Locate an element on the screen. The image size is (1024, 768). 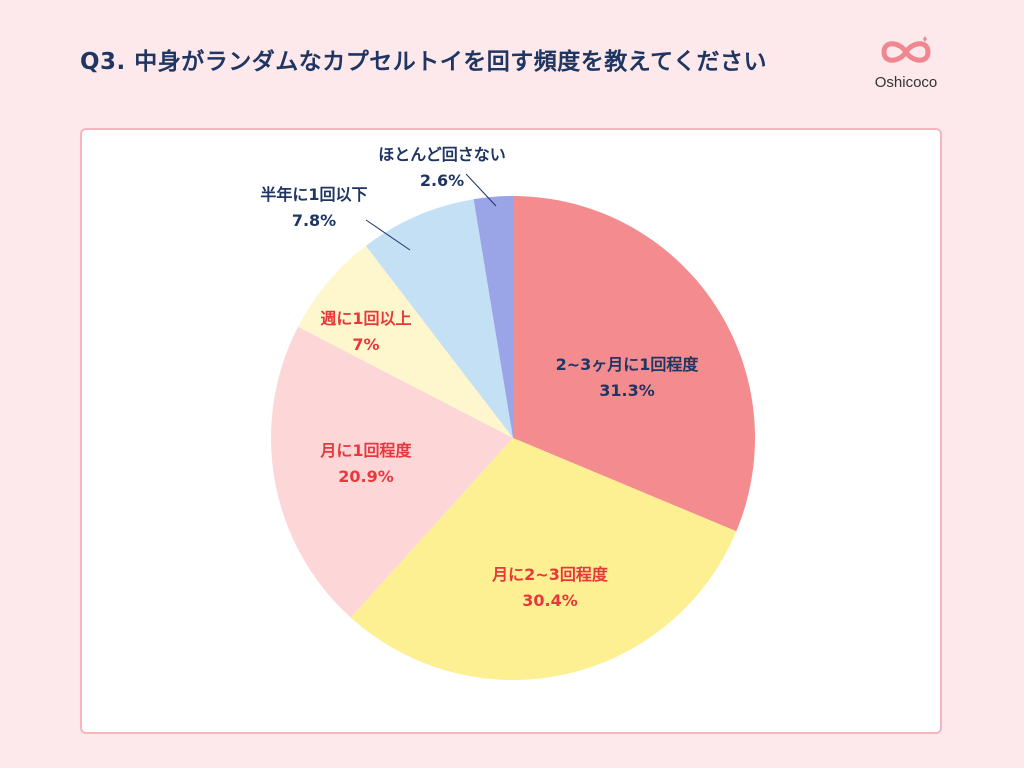
slice-value-label: 7.8% is located at coordinates (314, 220).